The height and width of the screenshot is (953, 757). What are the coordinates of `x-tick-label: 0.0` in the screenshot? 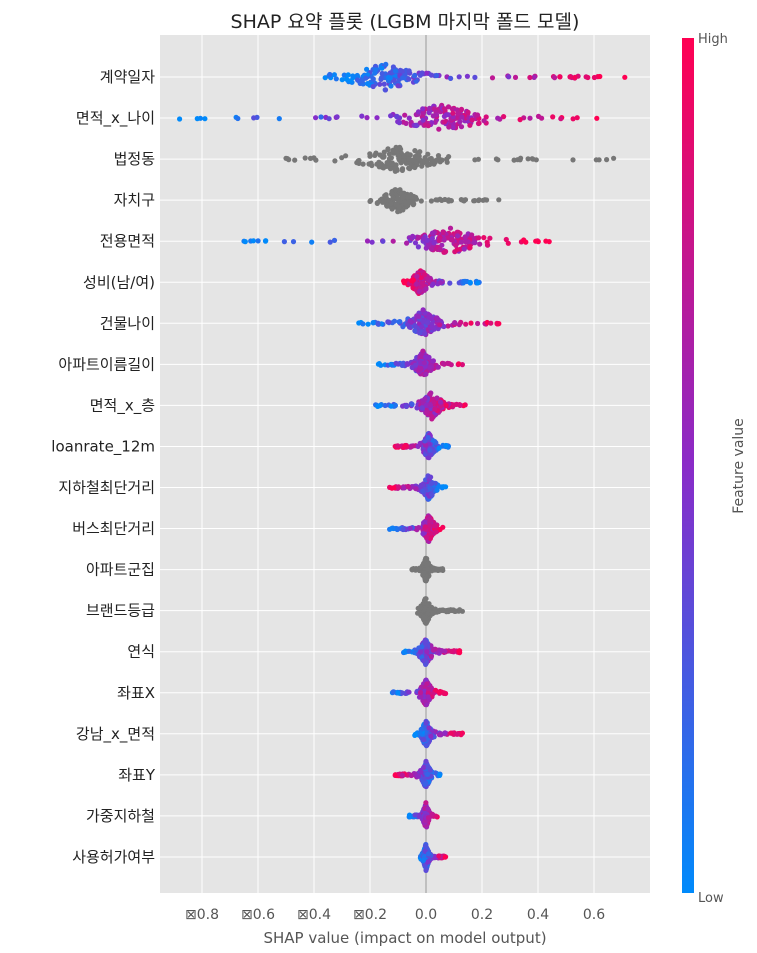 It's located at (426, 915).